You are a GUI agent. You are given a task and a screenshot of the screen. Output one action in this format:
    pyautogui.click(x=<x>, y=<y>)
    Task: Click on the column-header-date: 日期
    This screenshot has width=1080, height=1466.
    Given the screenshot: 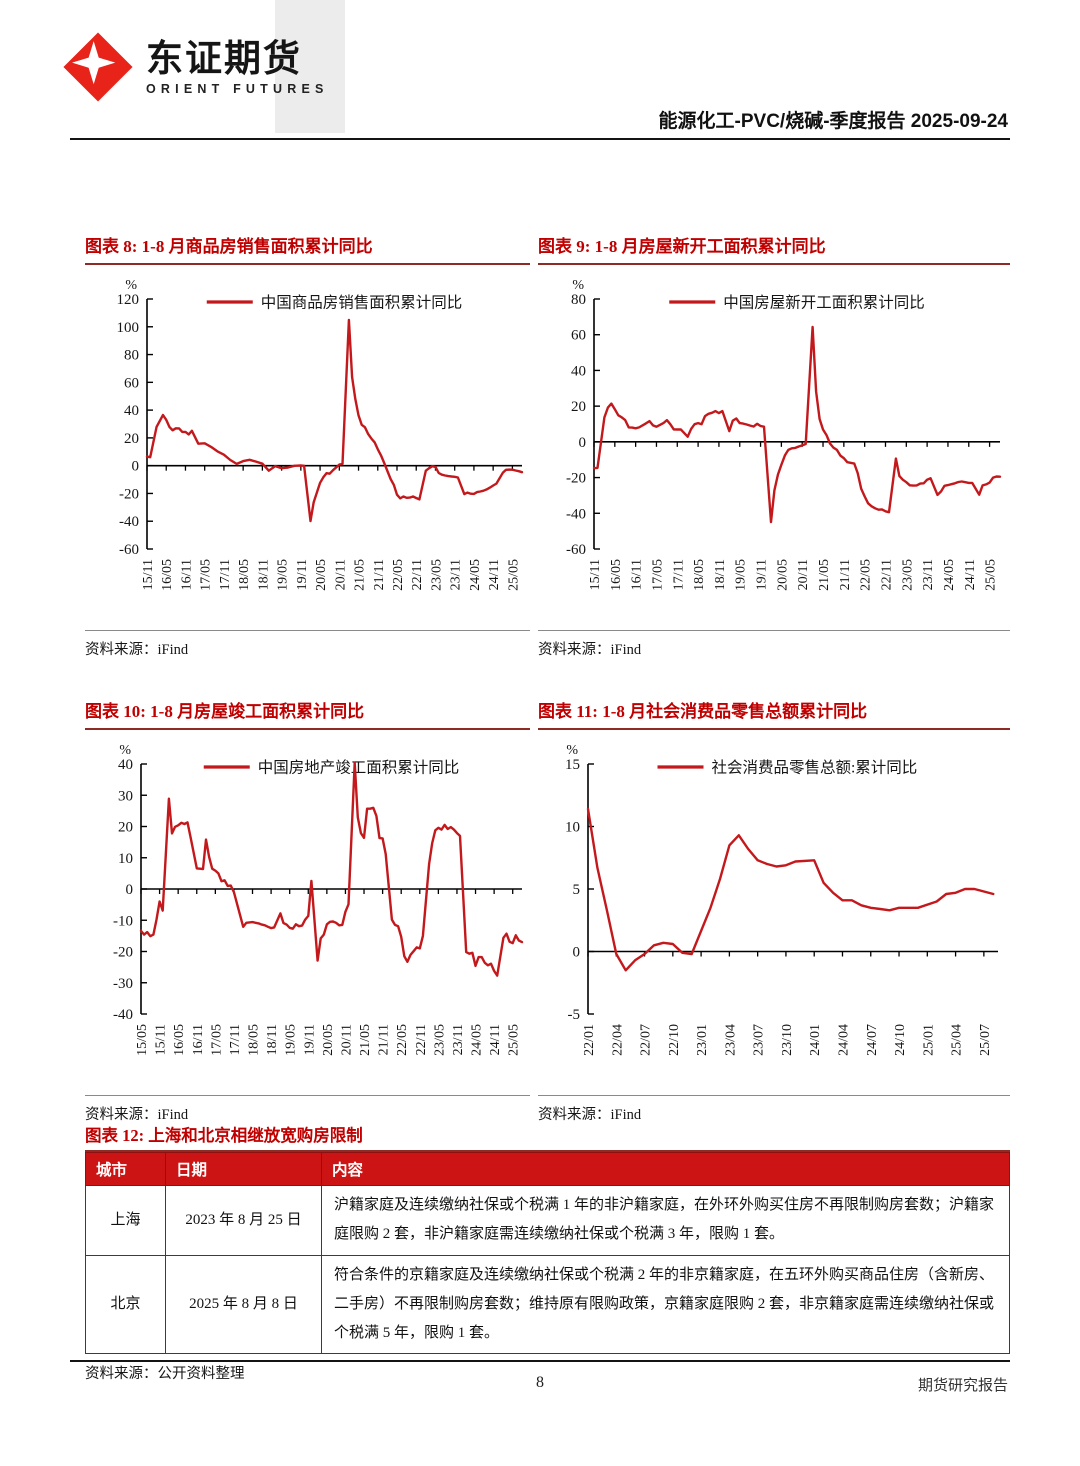 What is the action you would take?
    pyautogui.click(x=243, y=1169)
    